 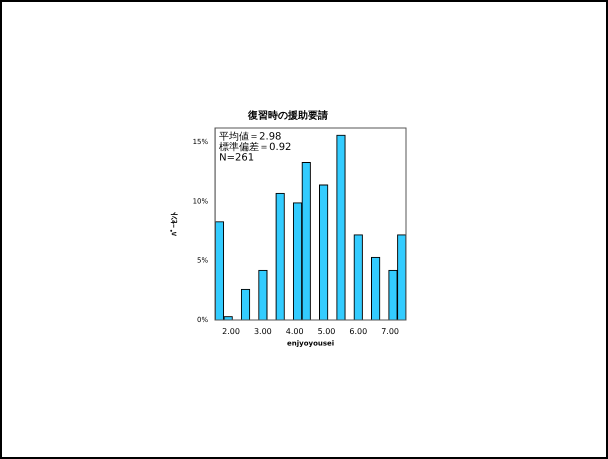 What do you see at coordinates (250, 136) in the screenshot?
I see `annotation: 平均値＝2.98` at bounding box center [250, 136].